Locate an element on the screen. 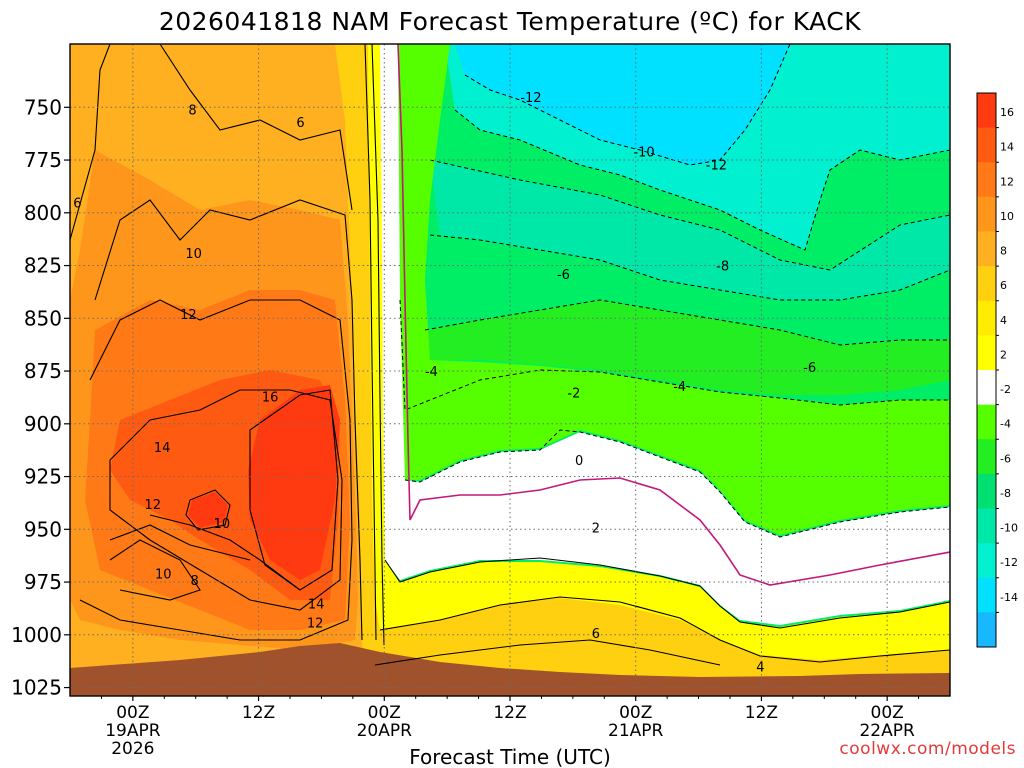  colorbar-label: 12 is located at coordinates (1007, 181).